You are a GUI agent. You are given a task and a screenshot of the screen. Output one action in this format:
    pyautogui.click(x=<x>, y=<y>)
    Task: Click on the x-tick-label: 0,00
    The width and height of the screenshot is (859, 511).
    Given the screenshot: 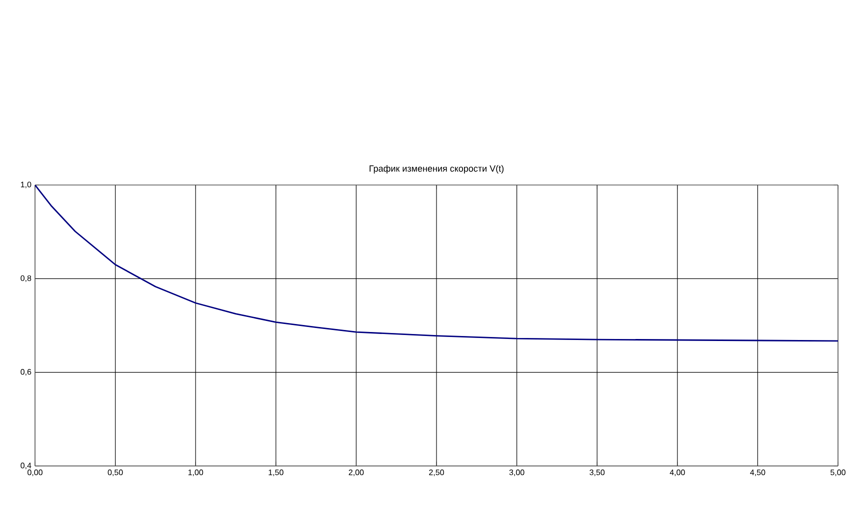 What is the action you would take?
    pyautogui.click(x=35, y=473)
    